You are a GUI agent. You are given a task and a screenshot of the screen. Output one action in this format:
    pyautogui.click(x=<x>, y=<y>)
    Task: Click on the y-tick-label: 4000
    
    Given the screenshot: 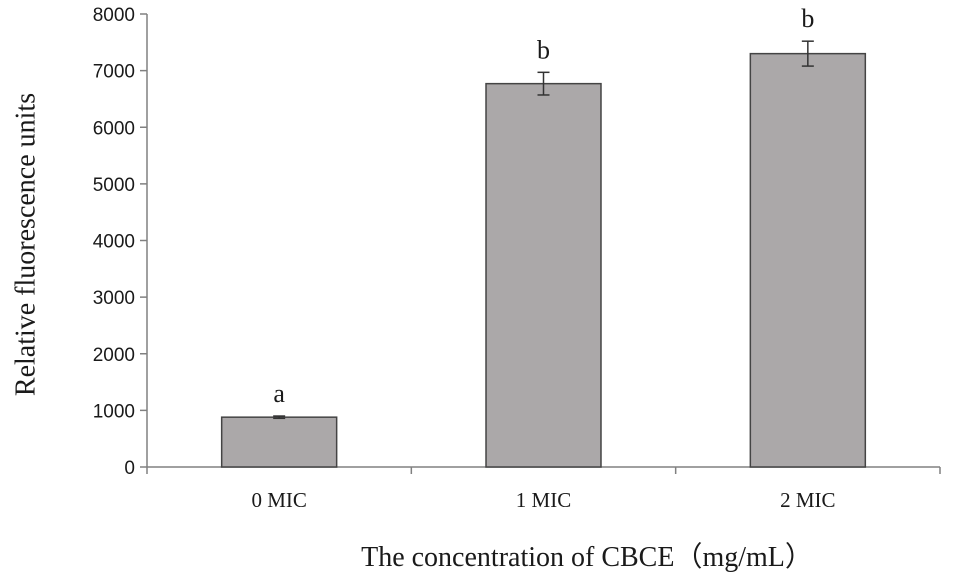 What is the action you would take?
    pyautogui.click(x=114, y=242)
    